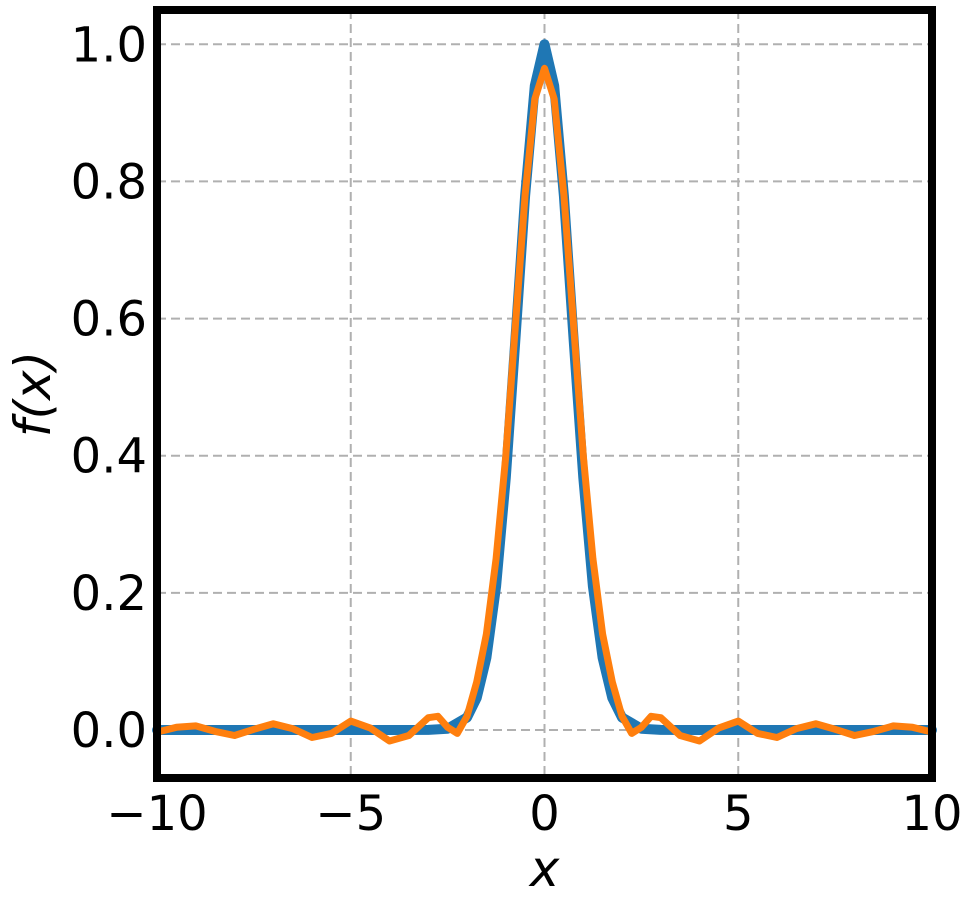 The height and width of the screenshot is (907, 972). Describe the element at coordinates (109, 594) in the screenshot. I see `y-tick-label: 0.2` at that location.